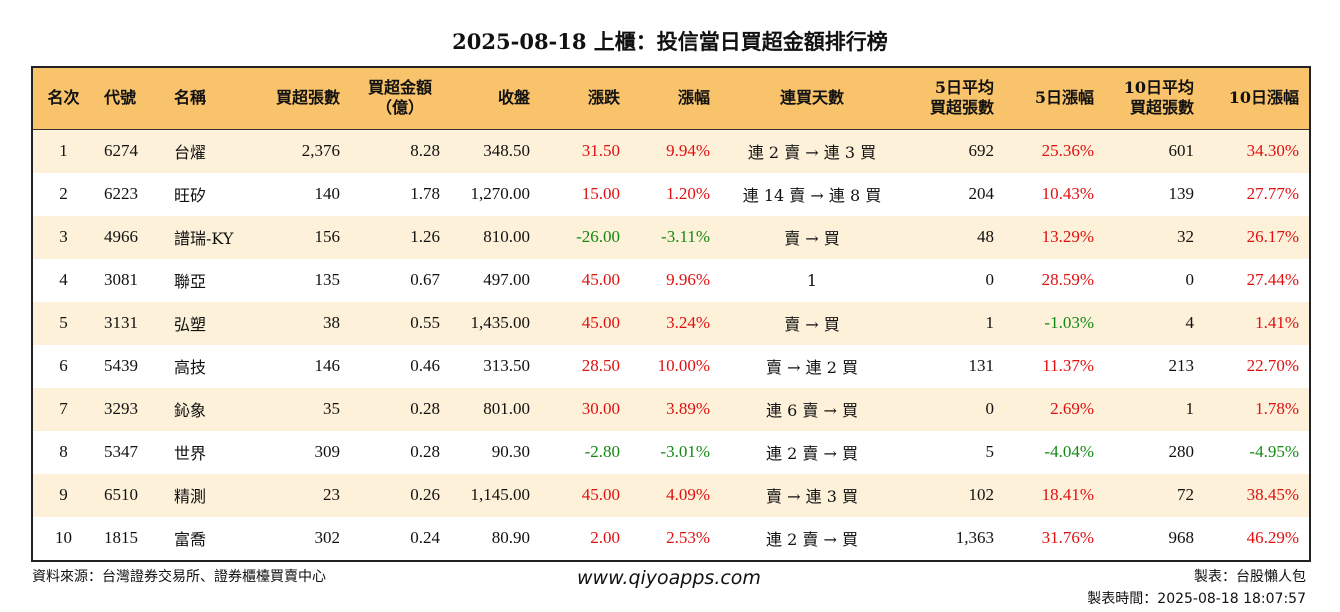 The width and height of the screenshot is (1340, 612). I want to click on cell-streak: 賣 → 連 3 買, so click(812, 496).